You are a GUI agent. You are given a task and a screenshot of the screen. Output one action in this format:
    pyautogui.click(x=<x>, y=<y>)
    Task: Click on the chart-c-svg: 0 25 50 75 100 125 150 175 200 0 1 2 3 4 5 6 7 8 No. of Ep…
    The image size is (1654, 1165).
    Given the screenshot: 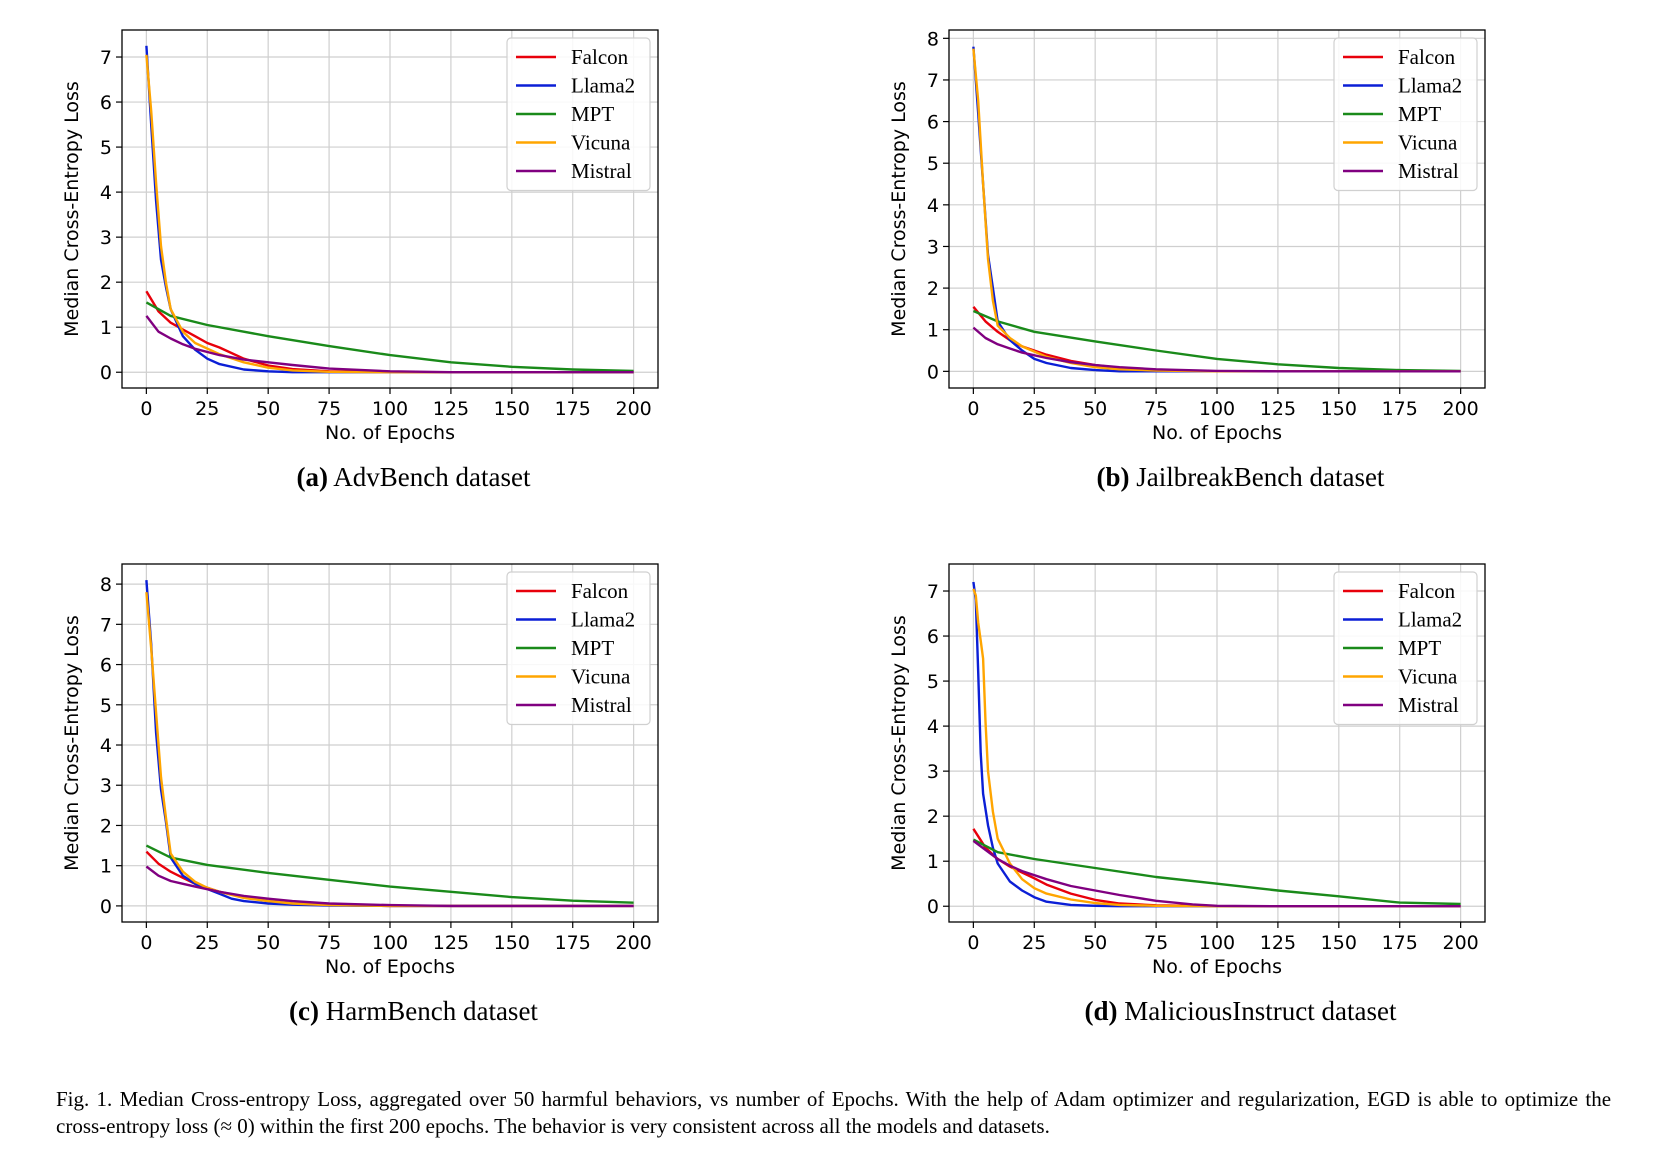 What is the action you would take?
    pyautogui.click(x=360, y=770)
    